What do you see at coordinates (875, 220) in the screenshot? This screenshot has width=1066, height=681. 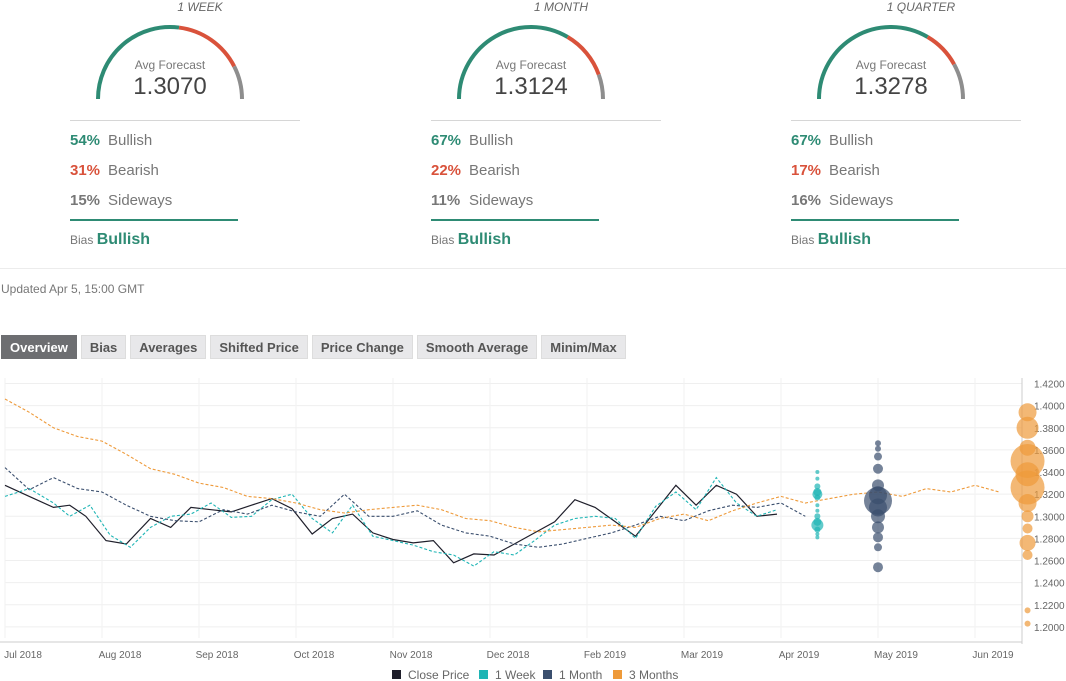 I see `bias-underline` at bounding box center [875, 220].